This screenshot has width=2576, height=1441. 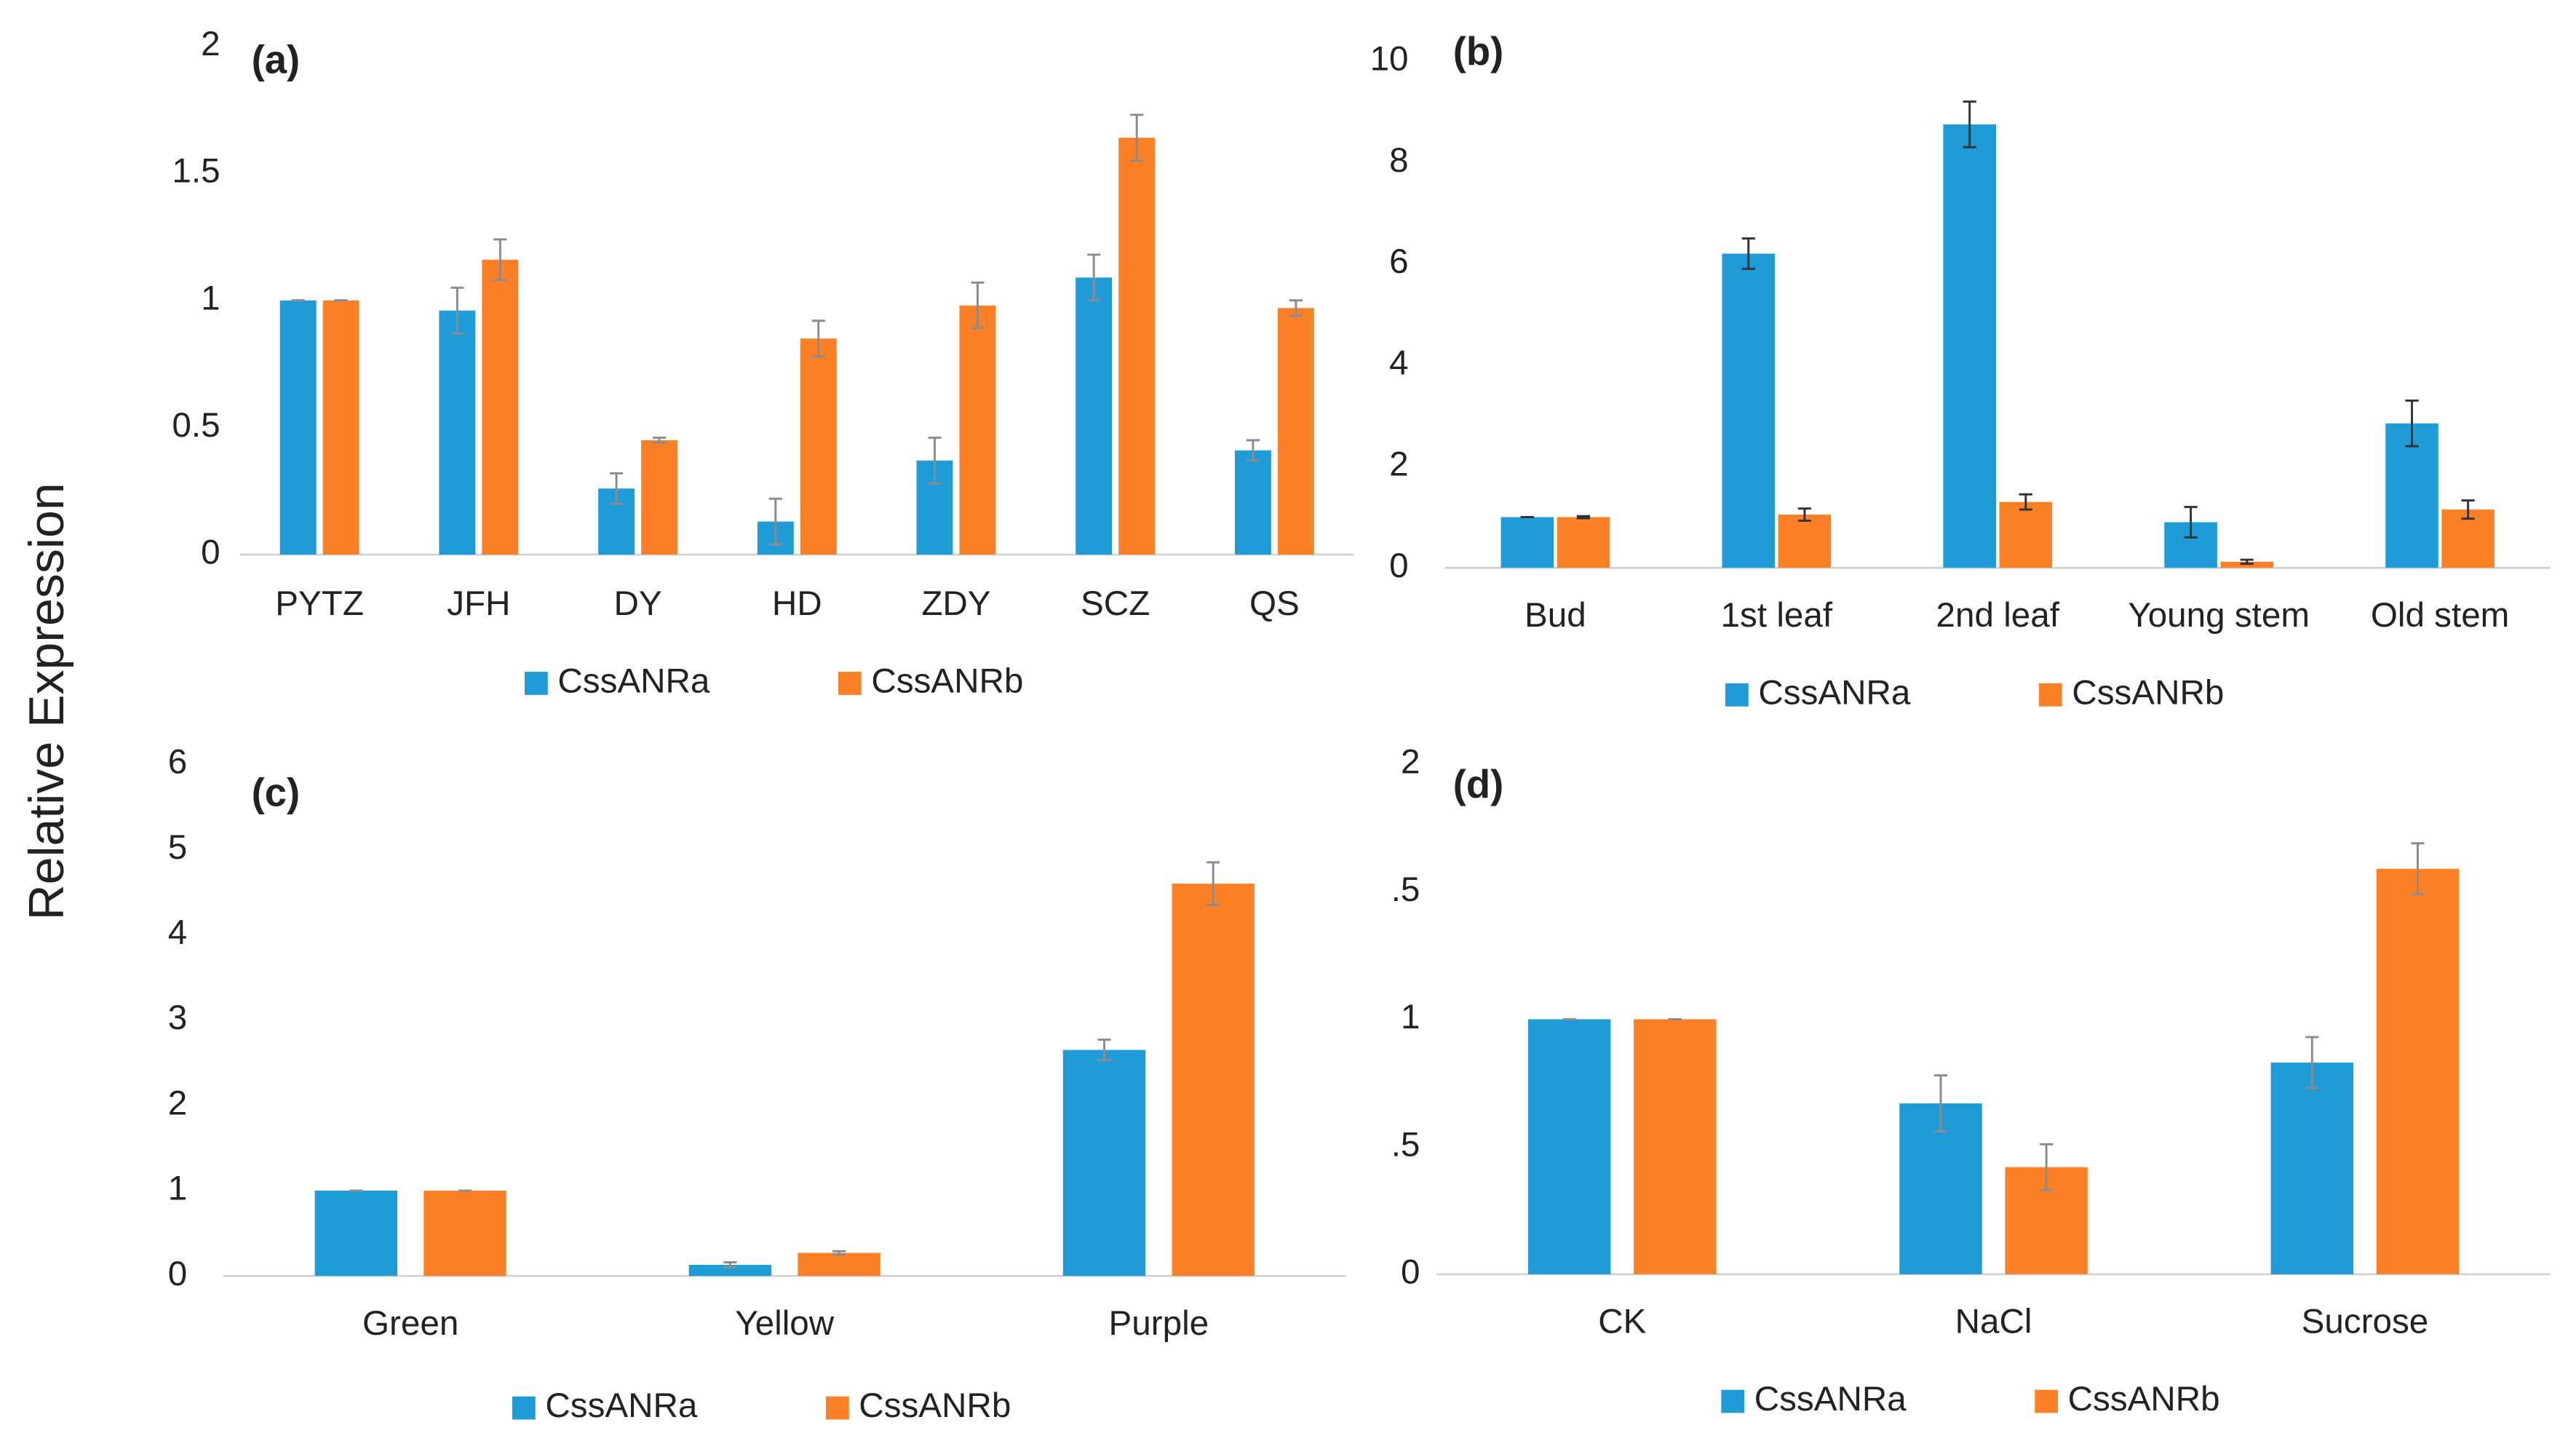 I want to click on panel-label: (b), so click(x=1478, y=51).